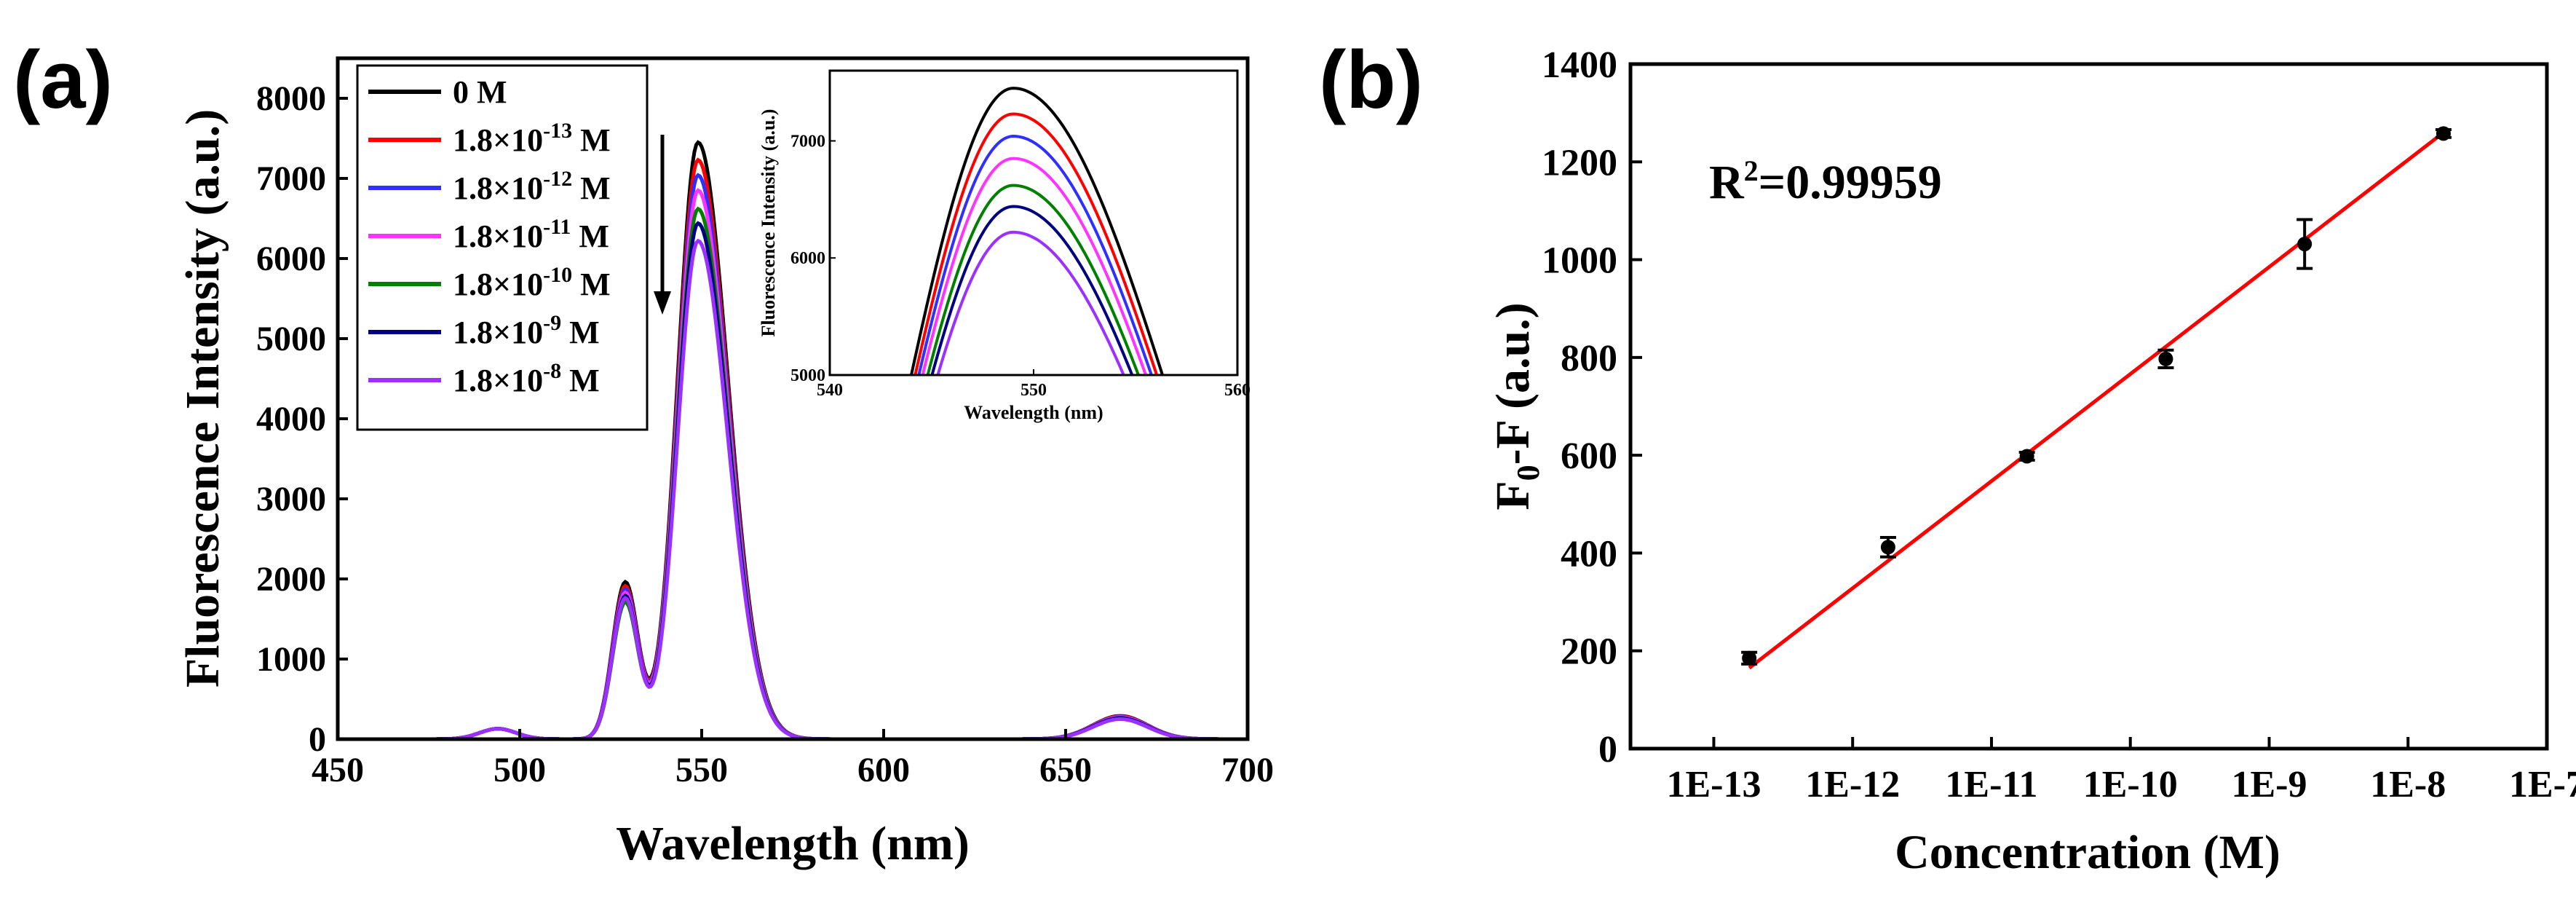 The image size is (2576, 903). Describe the element at coordinates (1512, 383) in the screenshot. I see `y-title-rest: -F (a.u.)` at that location.